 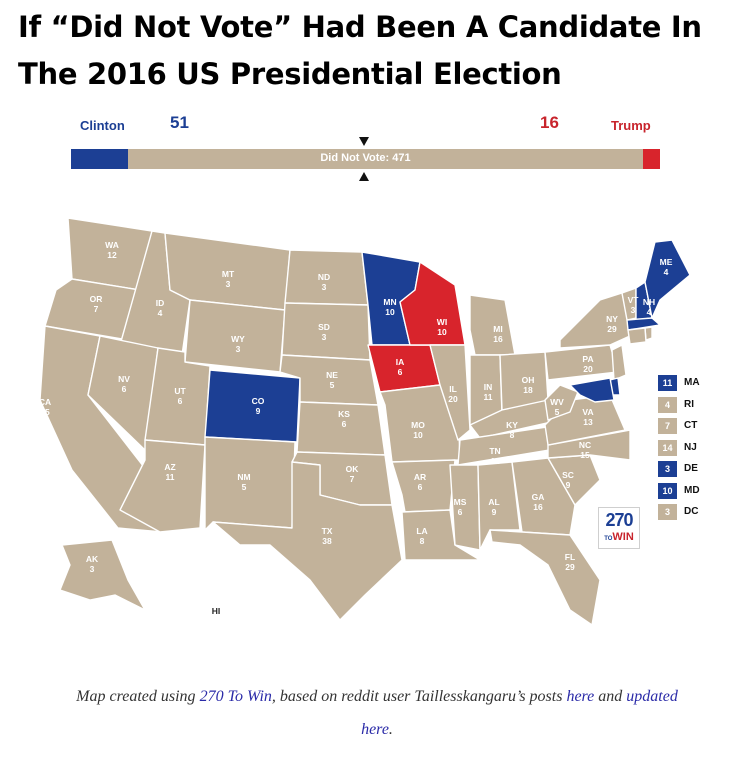 I want to click on state-wv, so click(x=561, y=402).